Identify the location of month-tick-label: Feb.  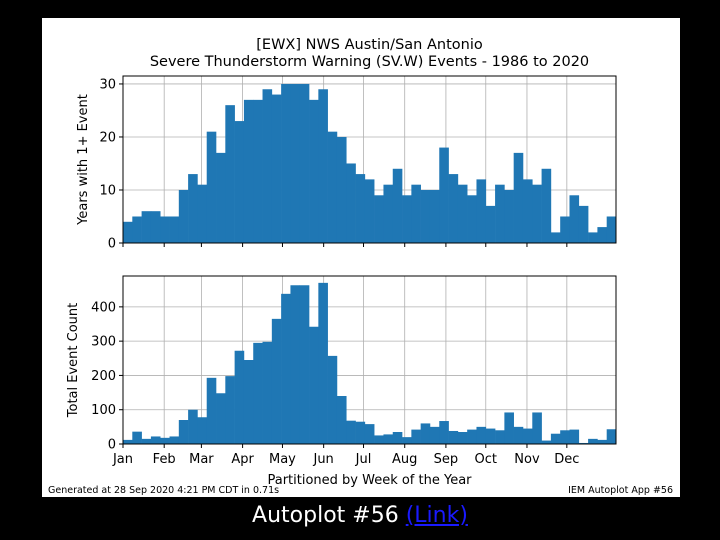
(164, 459).